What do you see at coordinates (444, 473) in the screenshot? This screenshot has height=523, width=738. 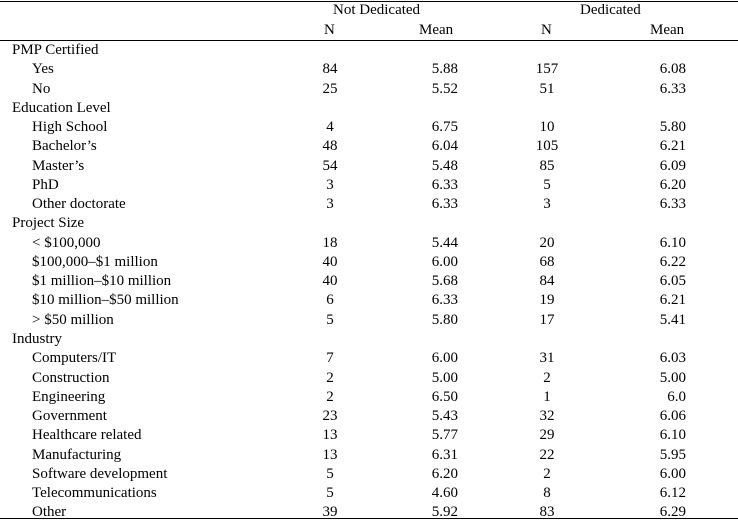 I see `mean-not-dedicated-cell: 6.20` at bounding box center [444, 473].